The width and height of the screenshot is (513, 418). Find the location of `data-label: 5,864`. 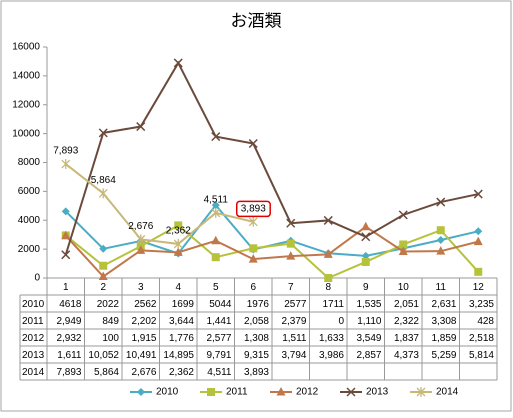

data-label: 5,864 is located at coordinates (103, 180).